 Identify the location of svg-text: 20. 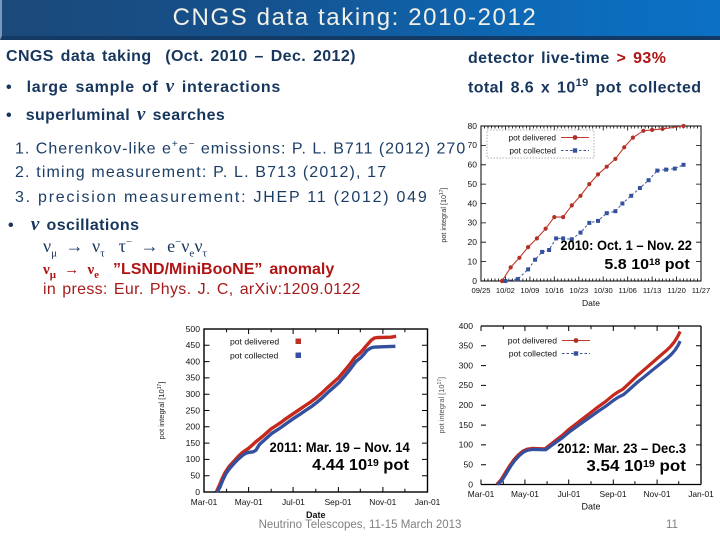
(473, 242).